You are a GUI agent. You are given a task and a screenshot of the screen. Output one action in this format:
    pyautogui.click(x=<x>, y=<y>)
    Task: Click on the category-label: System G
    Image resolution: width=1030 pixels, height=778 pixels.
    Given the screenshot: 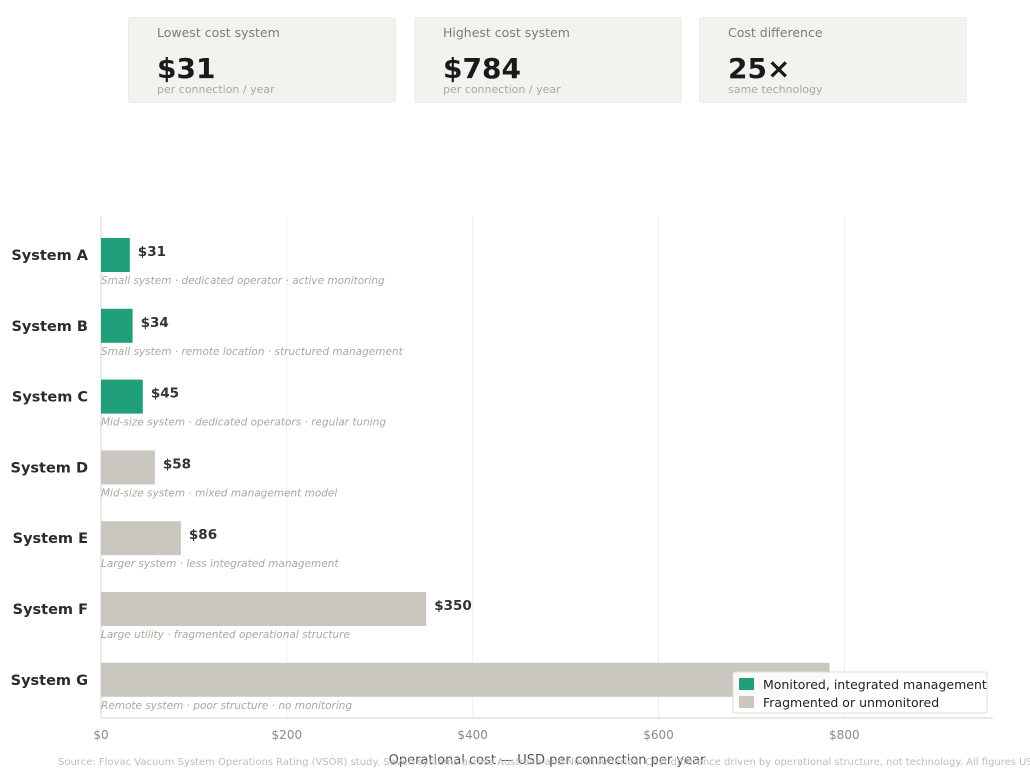 What is the action you would take?
    pyautogui.click(x=49, y=681)
    